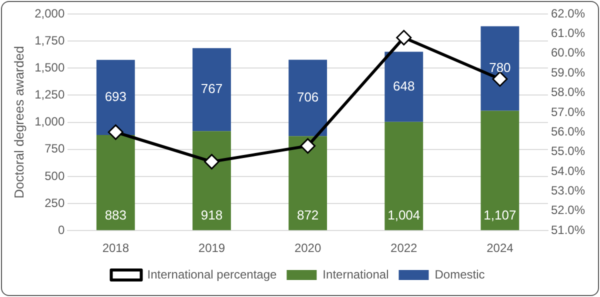 The height and width of the screenshot is (297, 600). What do you see at coordinates (500, 248) in the screenshot?
I see `x-tick-label: 2024` at bounding box center [500, 248].